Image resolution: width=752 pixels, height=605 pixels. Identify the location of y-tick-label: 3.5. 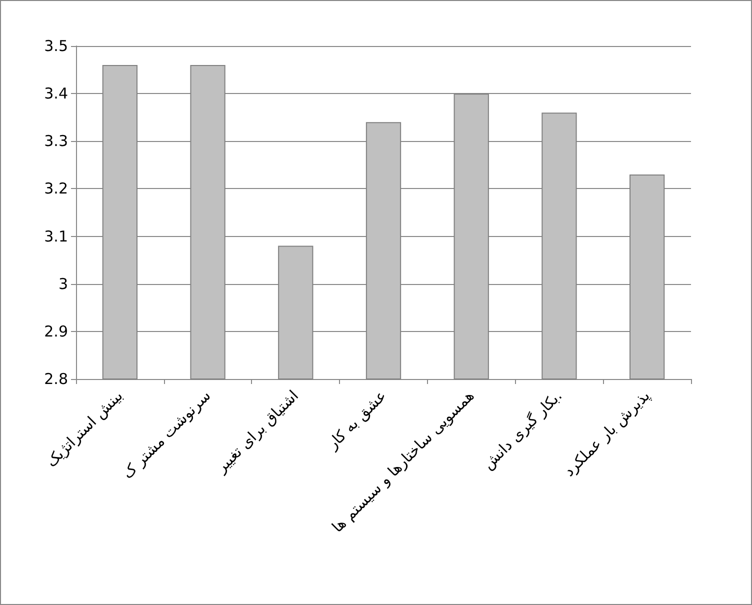
(56, 46).